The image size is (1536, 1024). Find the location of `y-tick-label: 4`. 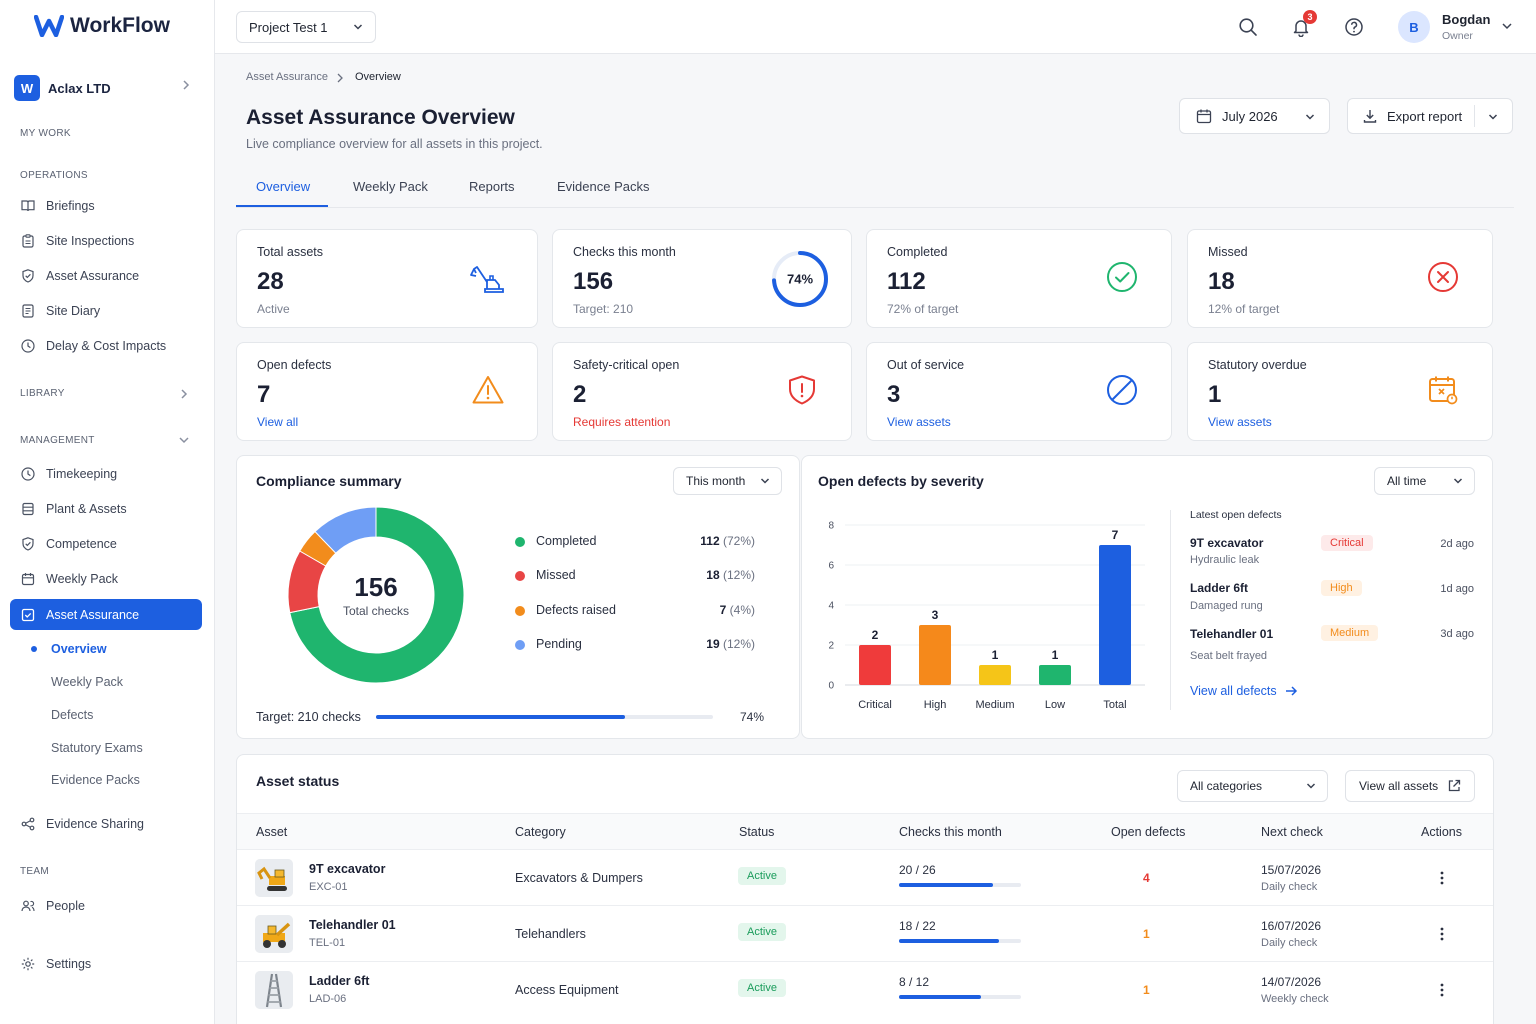

y-tick-label: 4 is located at coordinates (831, 606).